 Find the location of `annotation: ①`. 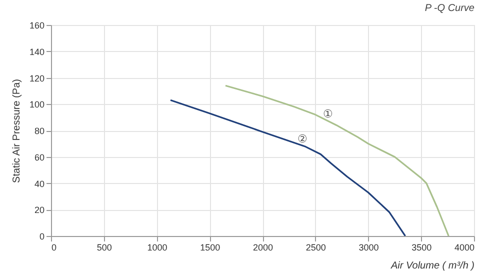

annotation: ① is located at coordinates (328, 114).